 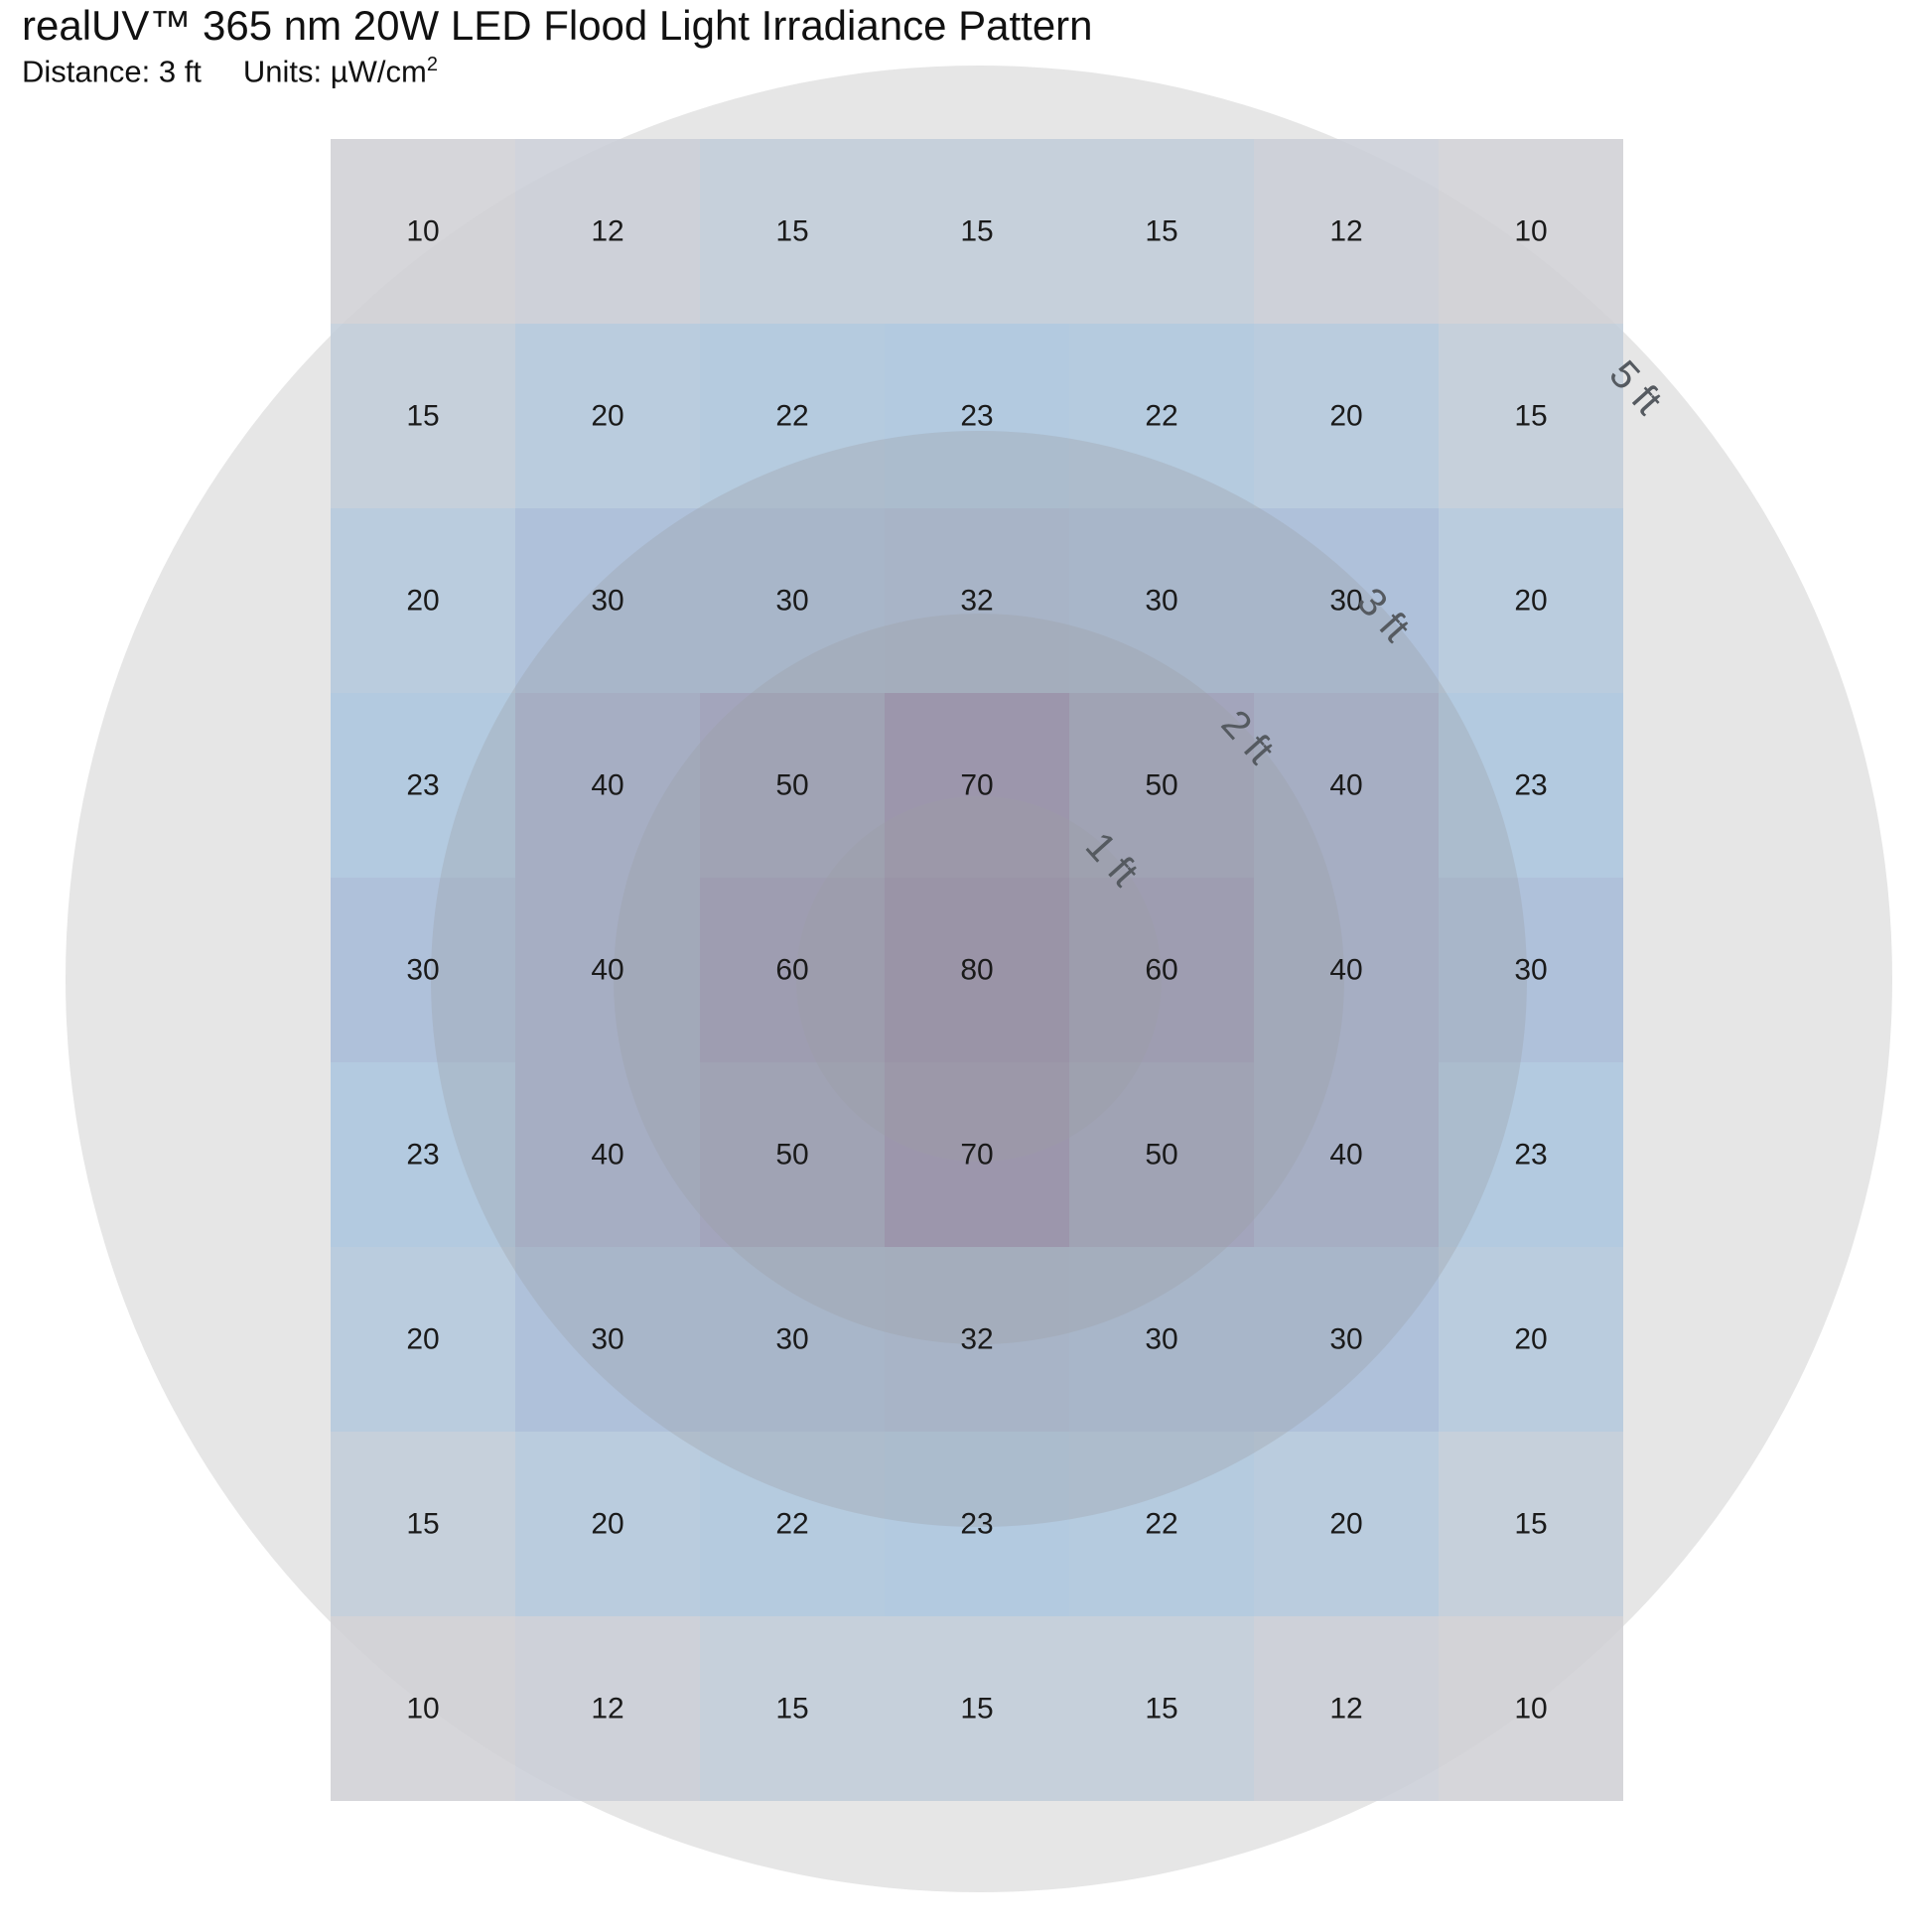 What do you see at coordinates (112, 71) in the screenshot?
I see `distance-label: Distance: 3 ft` at bounding box center [112, 71].